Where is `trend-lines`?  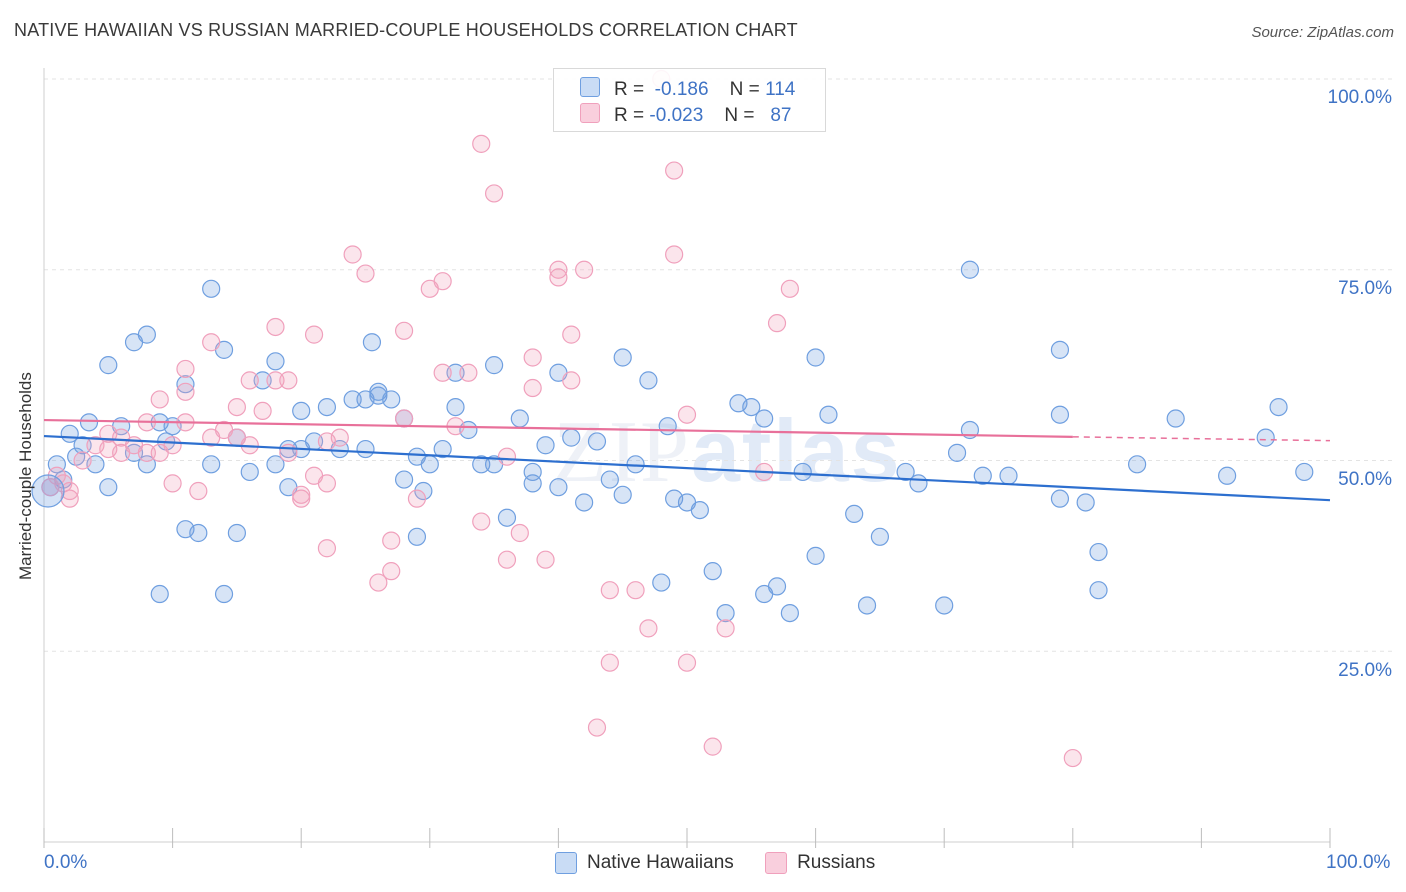 trend-lines is located at coordinates (687, 460).